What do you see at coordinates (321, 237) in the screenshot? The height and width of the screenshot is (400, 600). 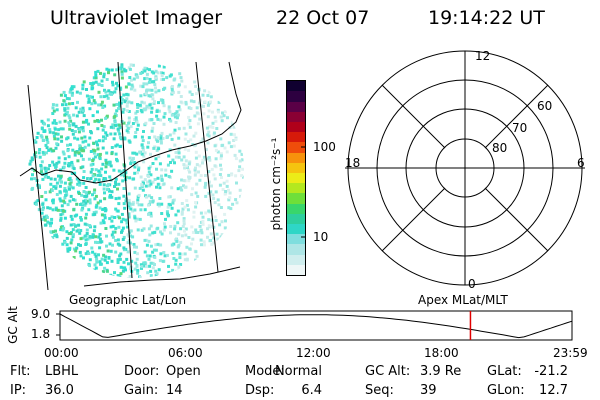 I see `color-scale-label-10: 10` at bounding box center [321, 237].